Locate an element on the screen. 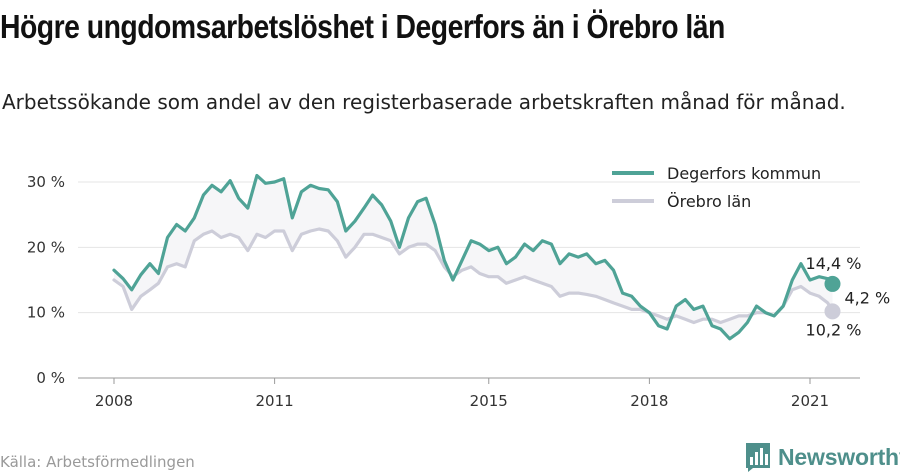 The width and height of the screenshot is (900, 474). end-point-orebro is located at coordinates (832, 311).